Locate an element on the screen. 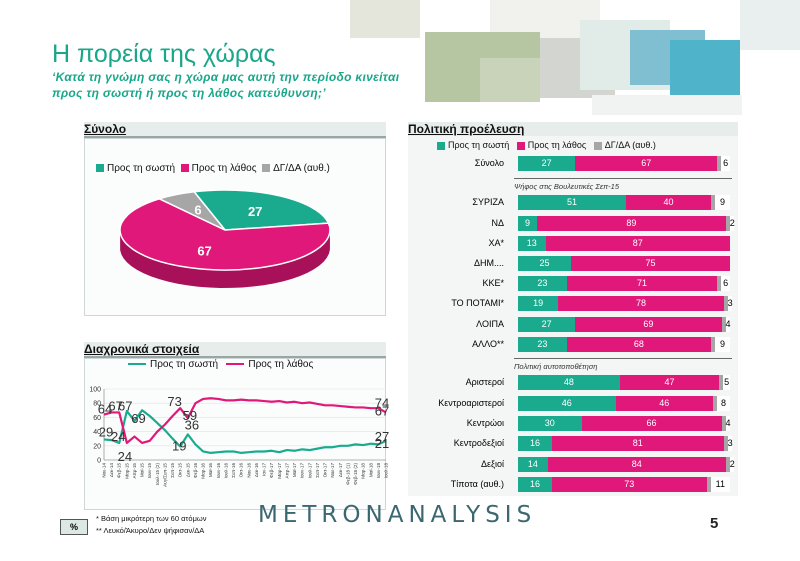 This screenshot has height=561, width=800. x-tick-label: Οκτ-17 is located at coordinates (325, 470).